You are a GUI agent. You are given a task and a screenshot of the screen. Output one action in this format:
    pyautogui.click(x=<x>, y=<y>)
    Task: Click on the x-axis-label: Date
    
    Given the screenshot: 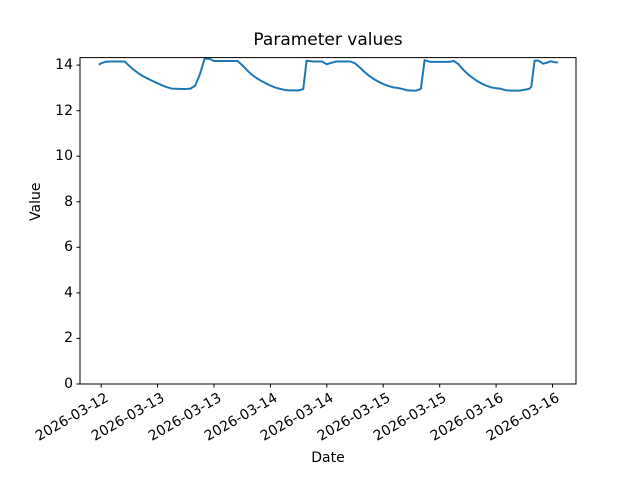 What is the action you would take?
    pyautogui.click(x=328, y=458)
    